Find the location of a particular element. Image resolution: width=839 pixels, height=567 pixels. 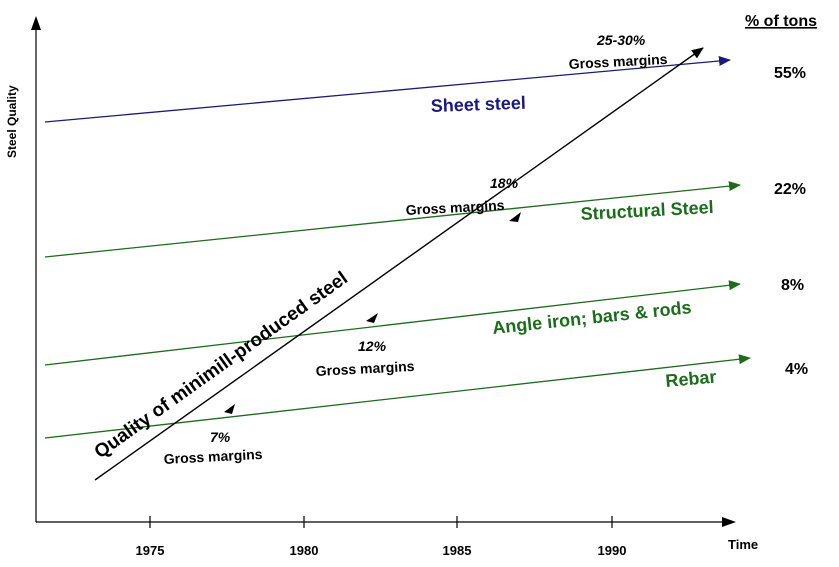

share-header: % of tons is located at coordinates (781, 21).